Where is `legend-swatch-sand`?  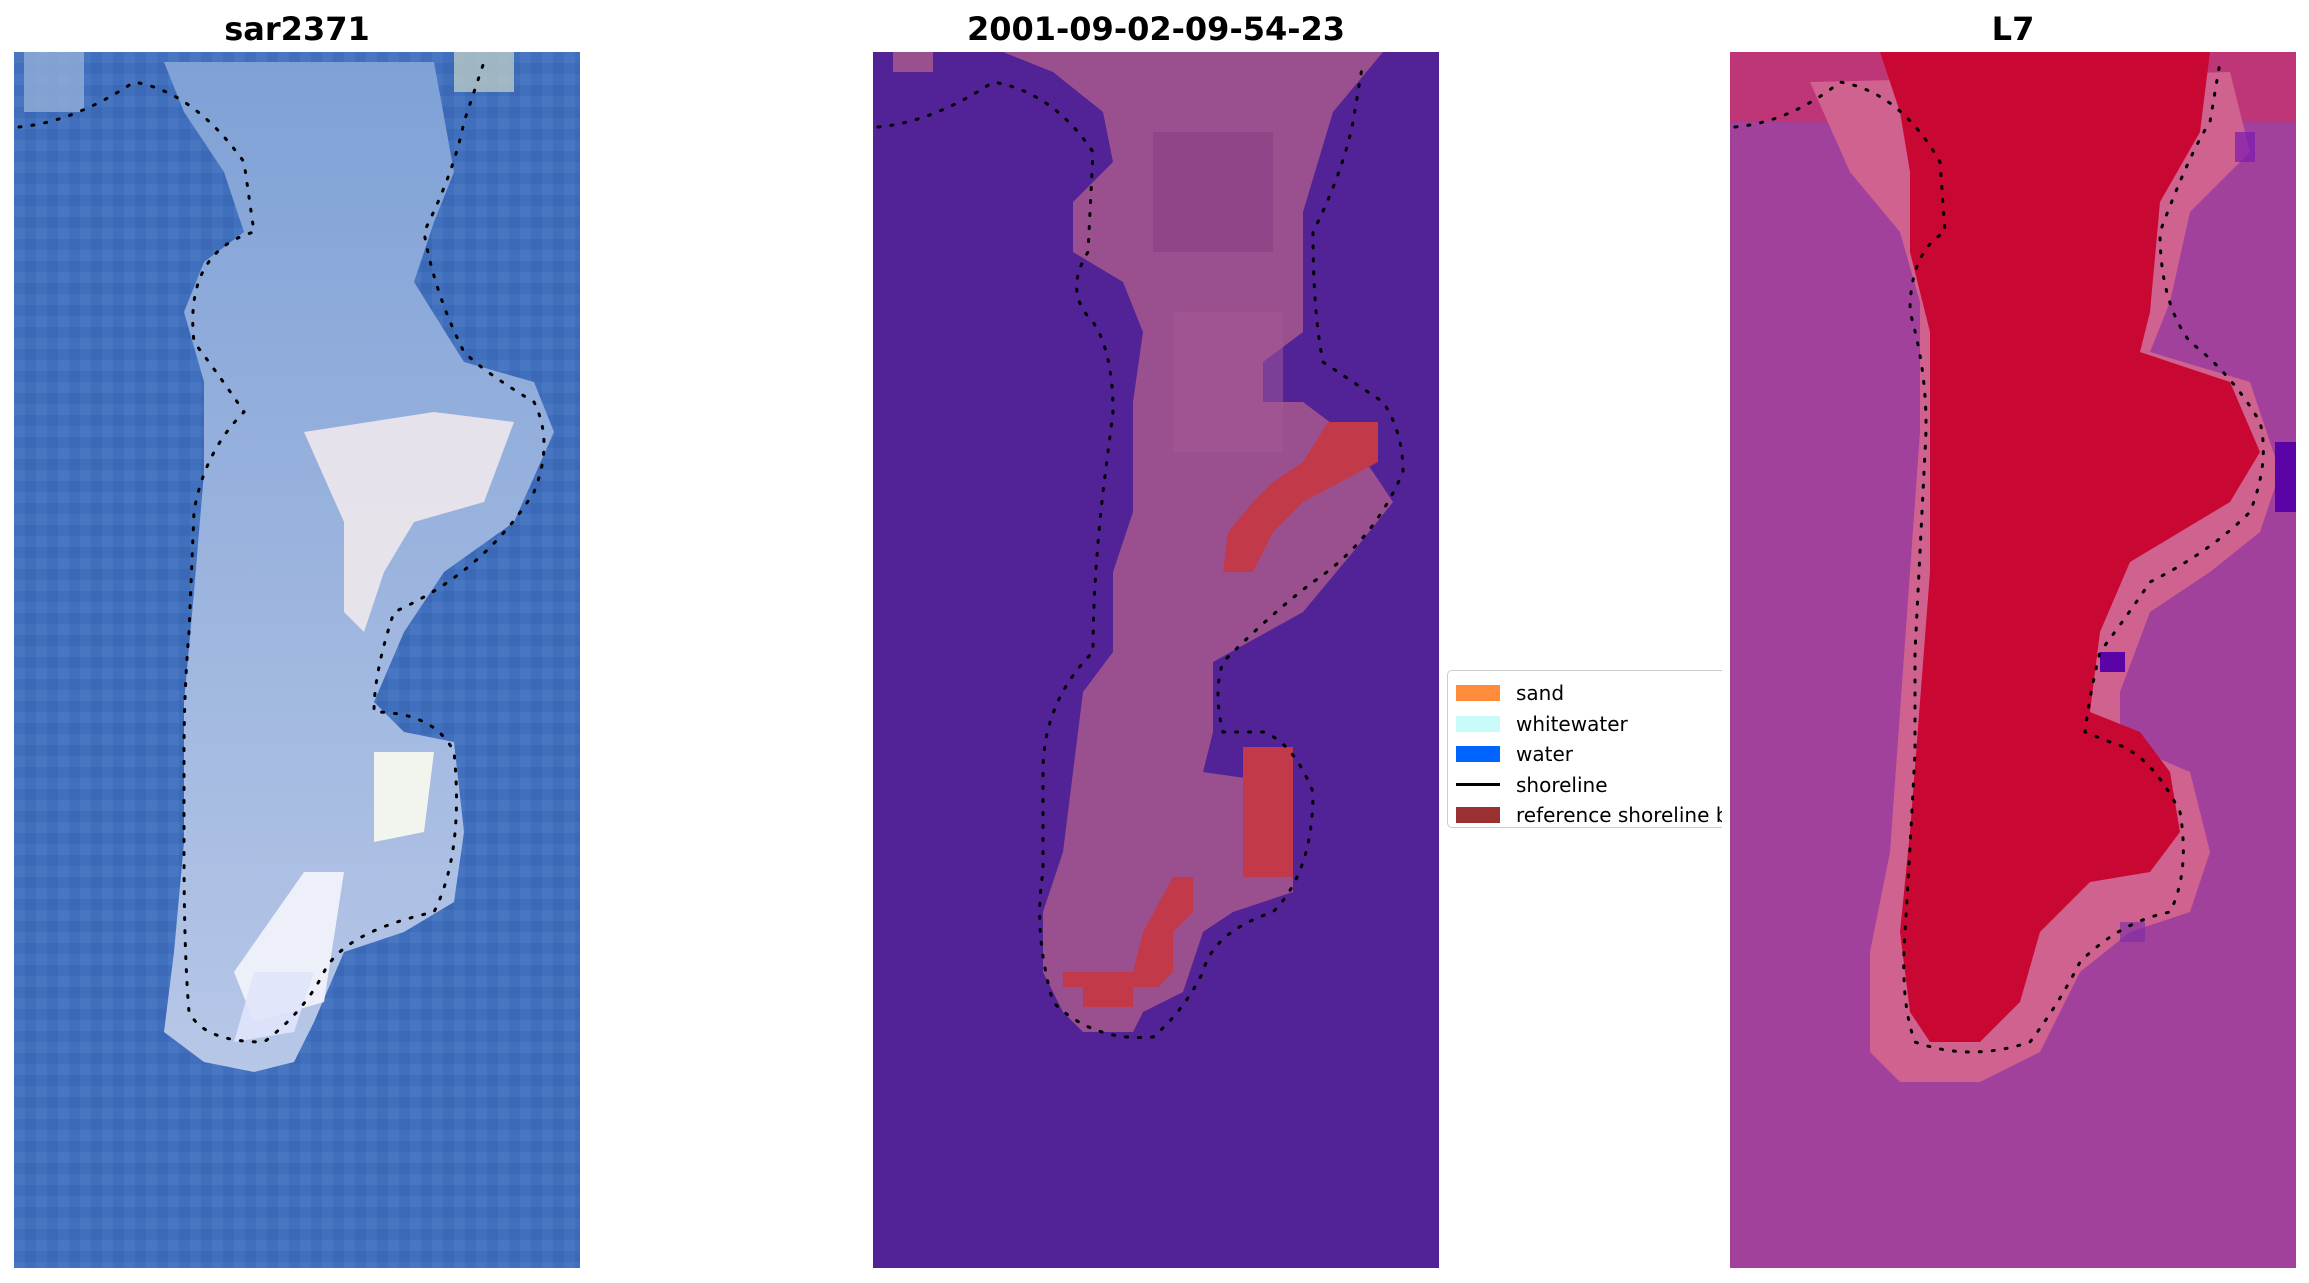
legend-swatch-sand is located at coordinates (1478, 693).